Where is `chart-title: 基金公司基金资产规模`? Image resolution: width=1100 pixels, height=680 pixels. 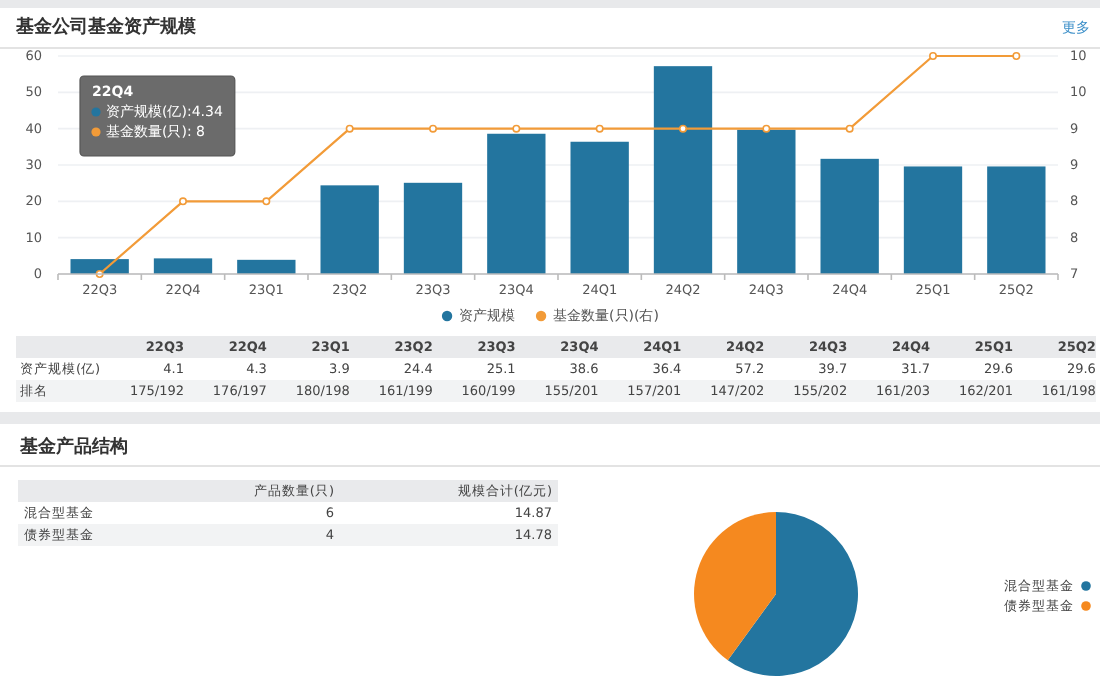
chart-title: 基金公司基金资产规模 is located at coordinates (106, 27).